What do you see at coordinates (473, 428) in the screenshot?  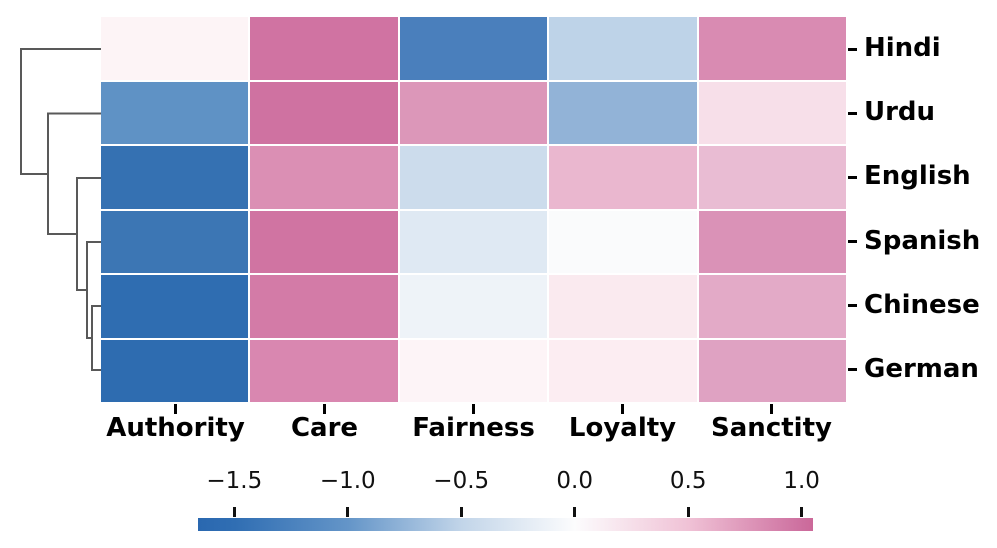 I see `col-label-fairness: Fairness` at bounding box center [473, 428].